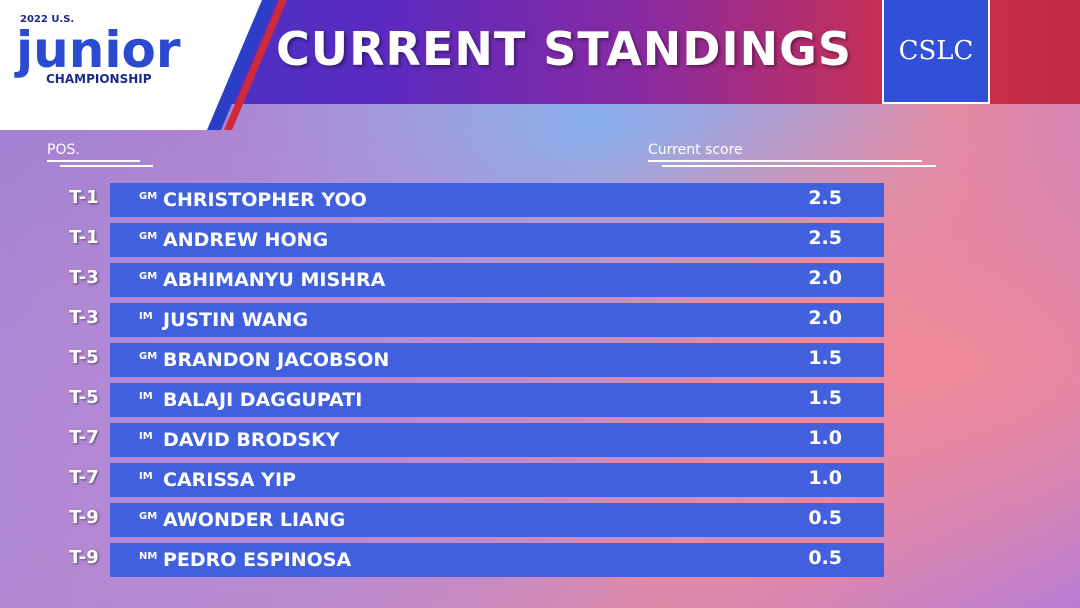  I want to click on title: CURRENT STANDINGS, so click(564, 49).